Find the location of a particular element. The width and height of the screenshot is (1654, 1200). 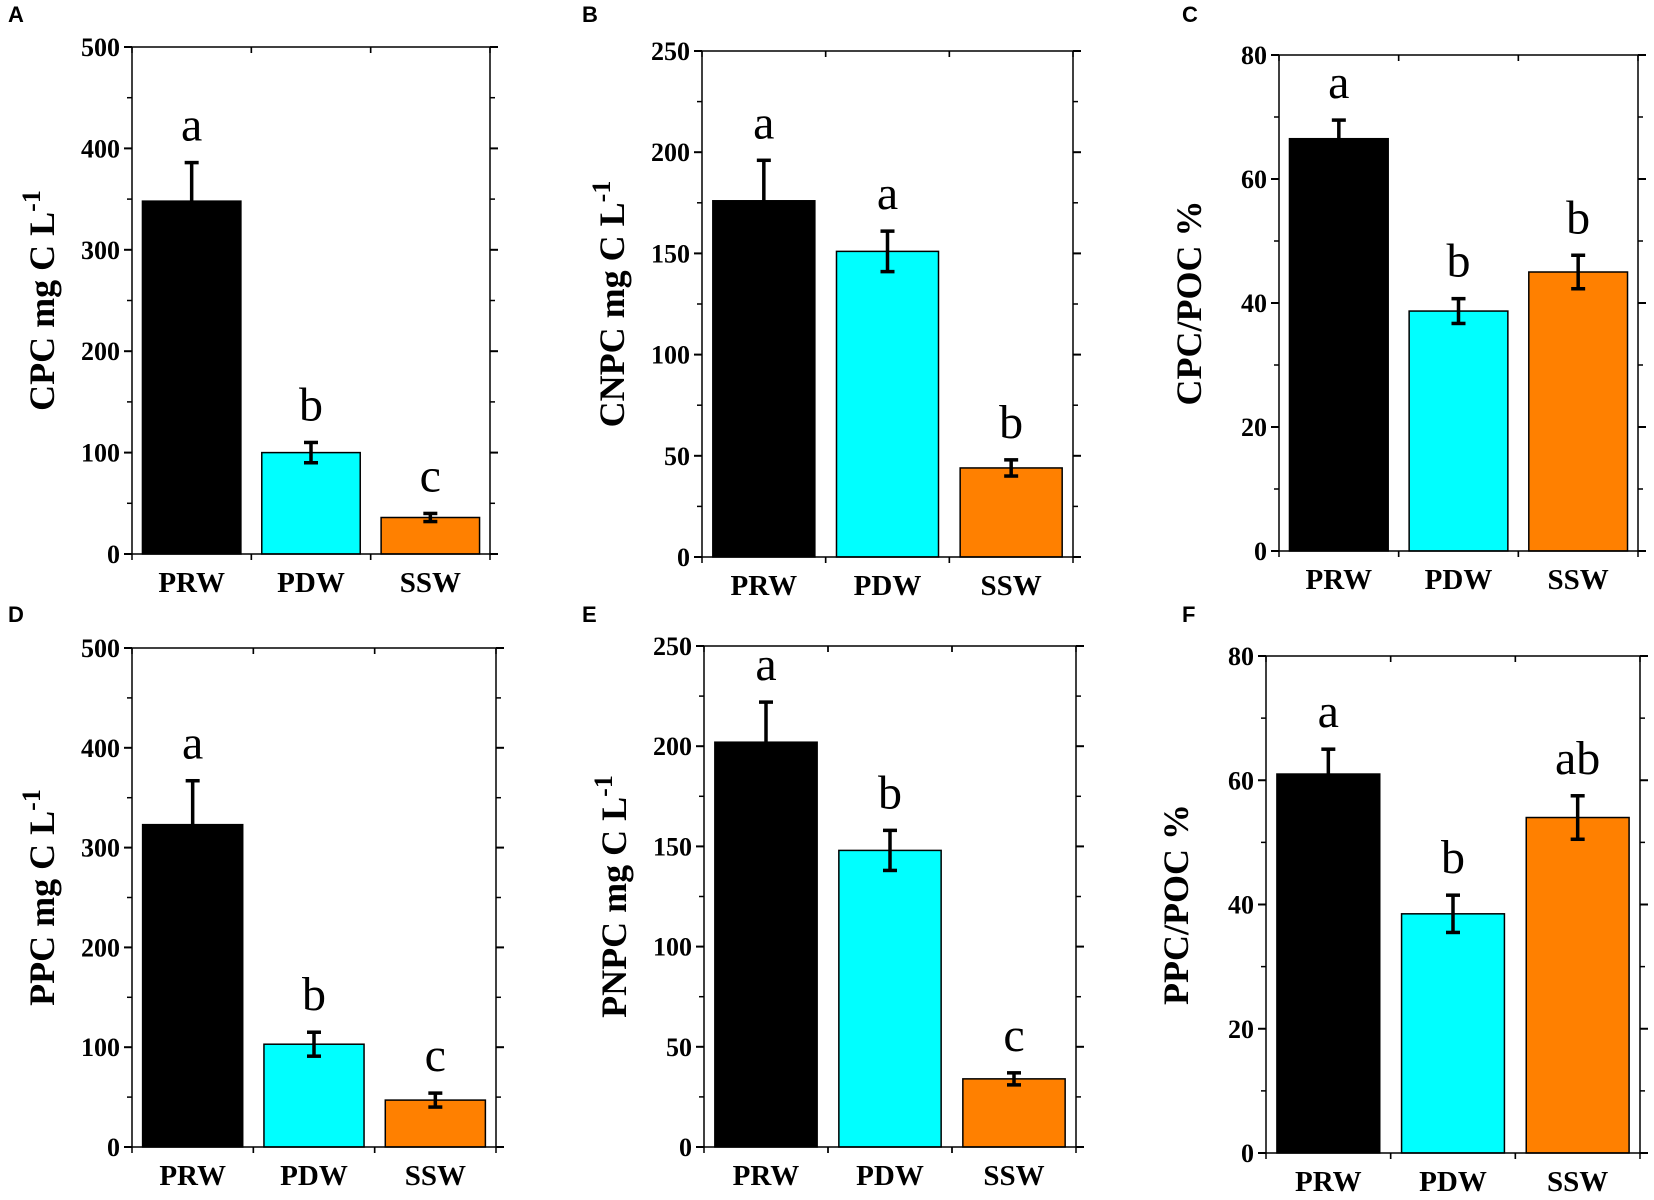

panel-f: Fa PRW b PDW ab SSW 0 20 40 60 80 PPC/POC % is located at coordinates (1402, 900).